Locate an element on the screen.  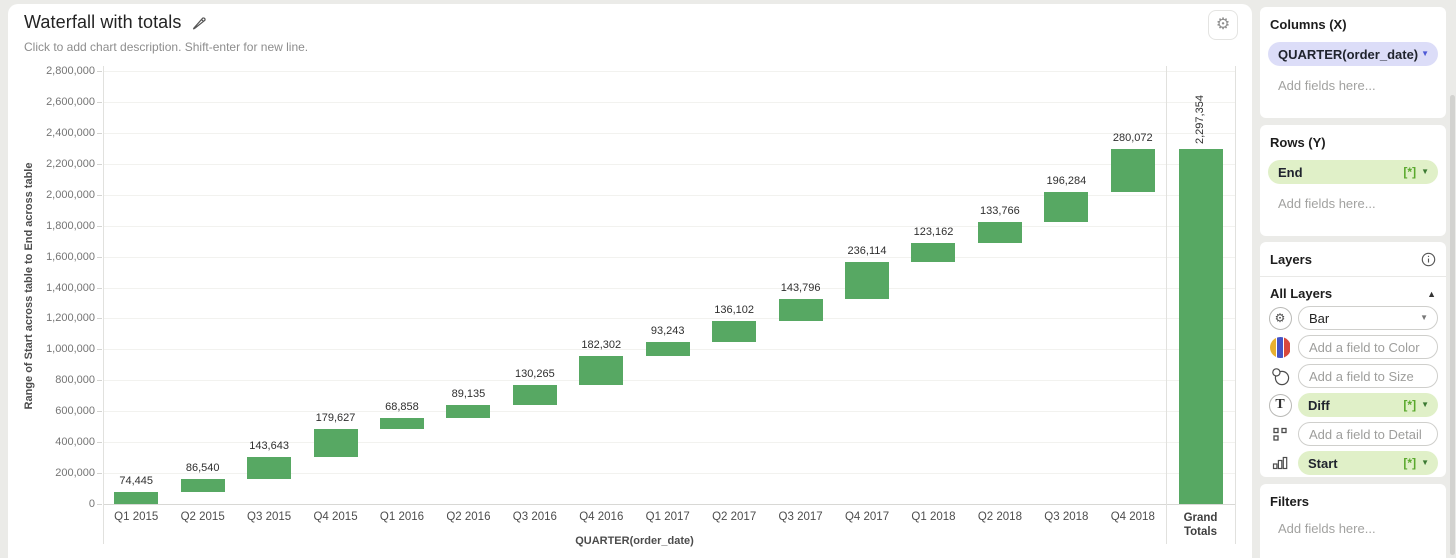
y-tick-label: 600,000 is located at coordinates (75, 411).